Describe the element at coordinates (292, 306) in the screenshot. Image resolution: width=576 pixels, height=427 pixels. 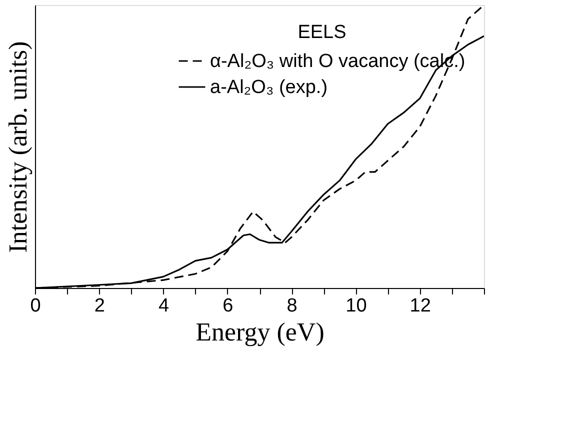
I see `x-tick-label: 8` at that location.